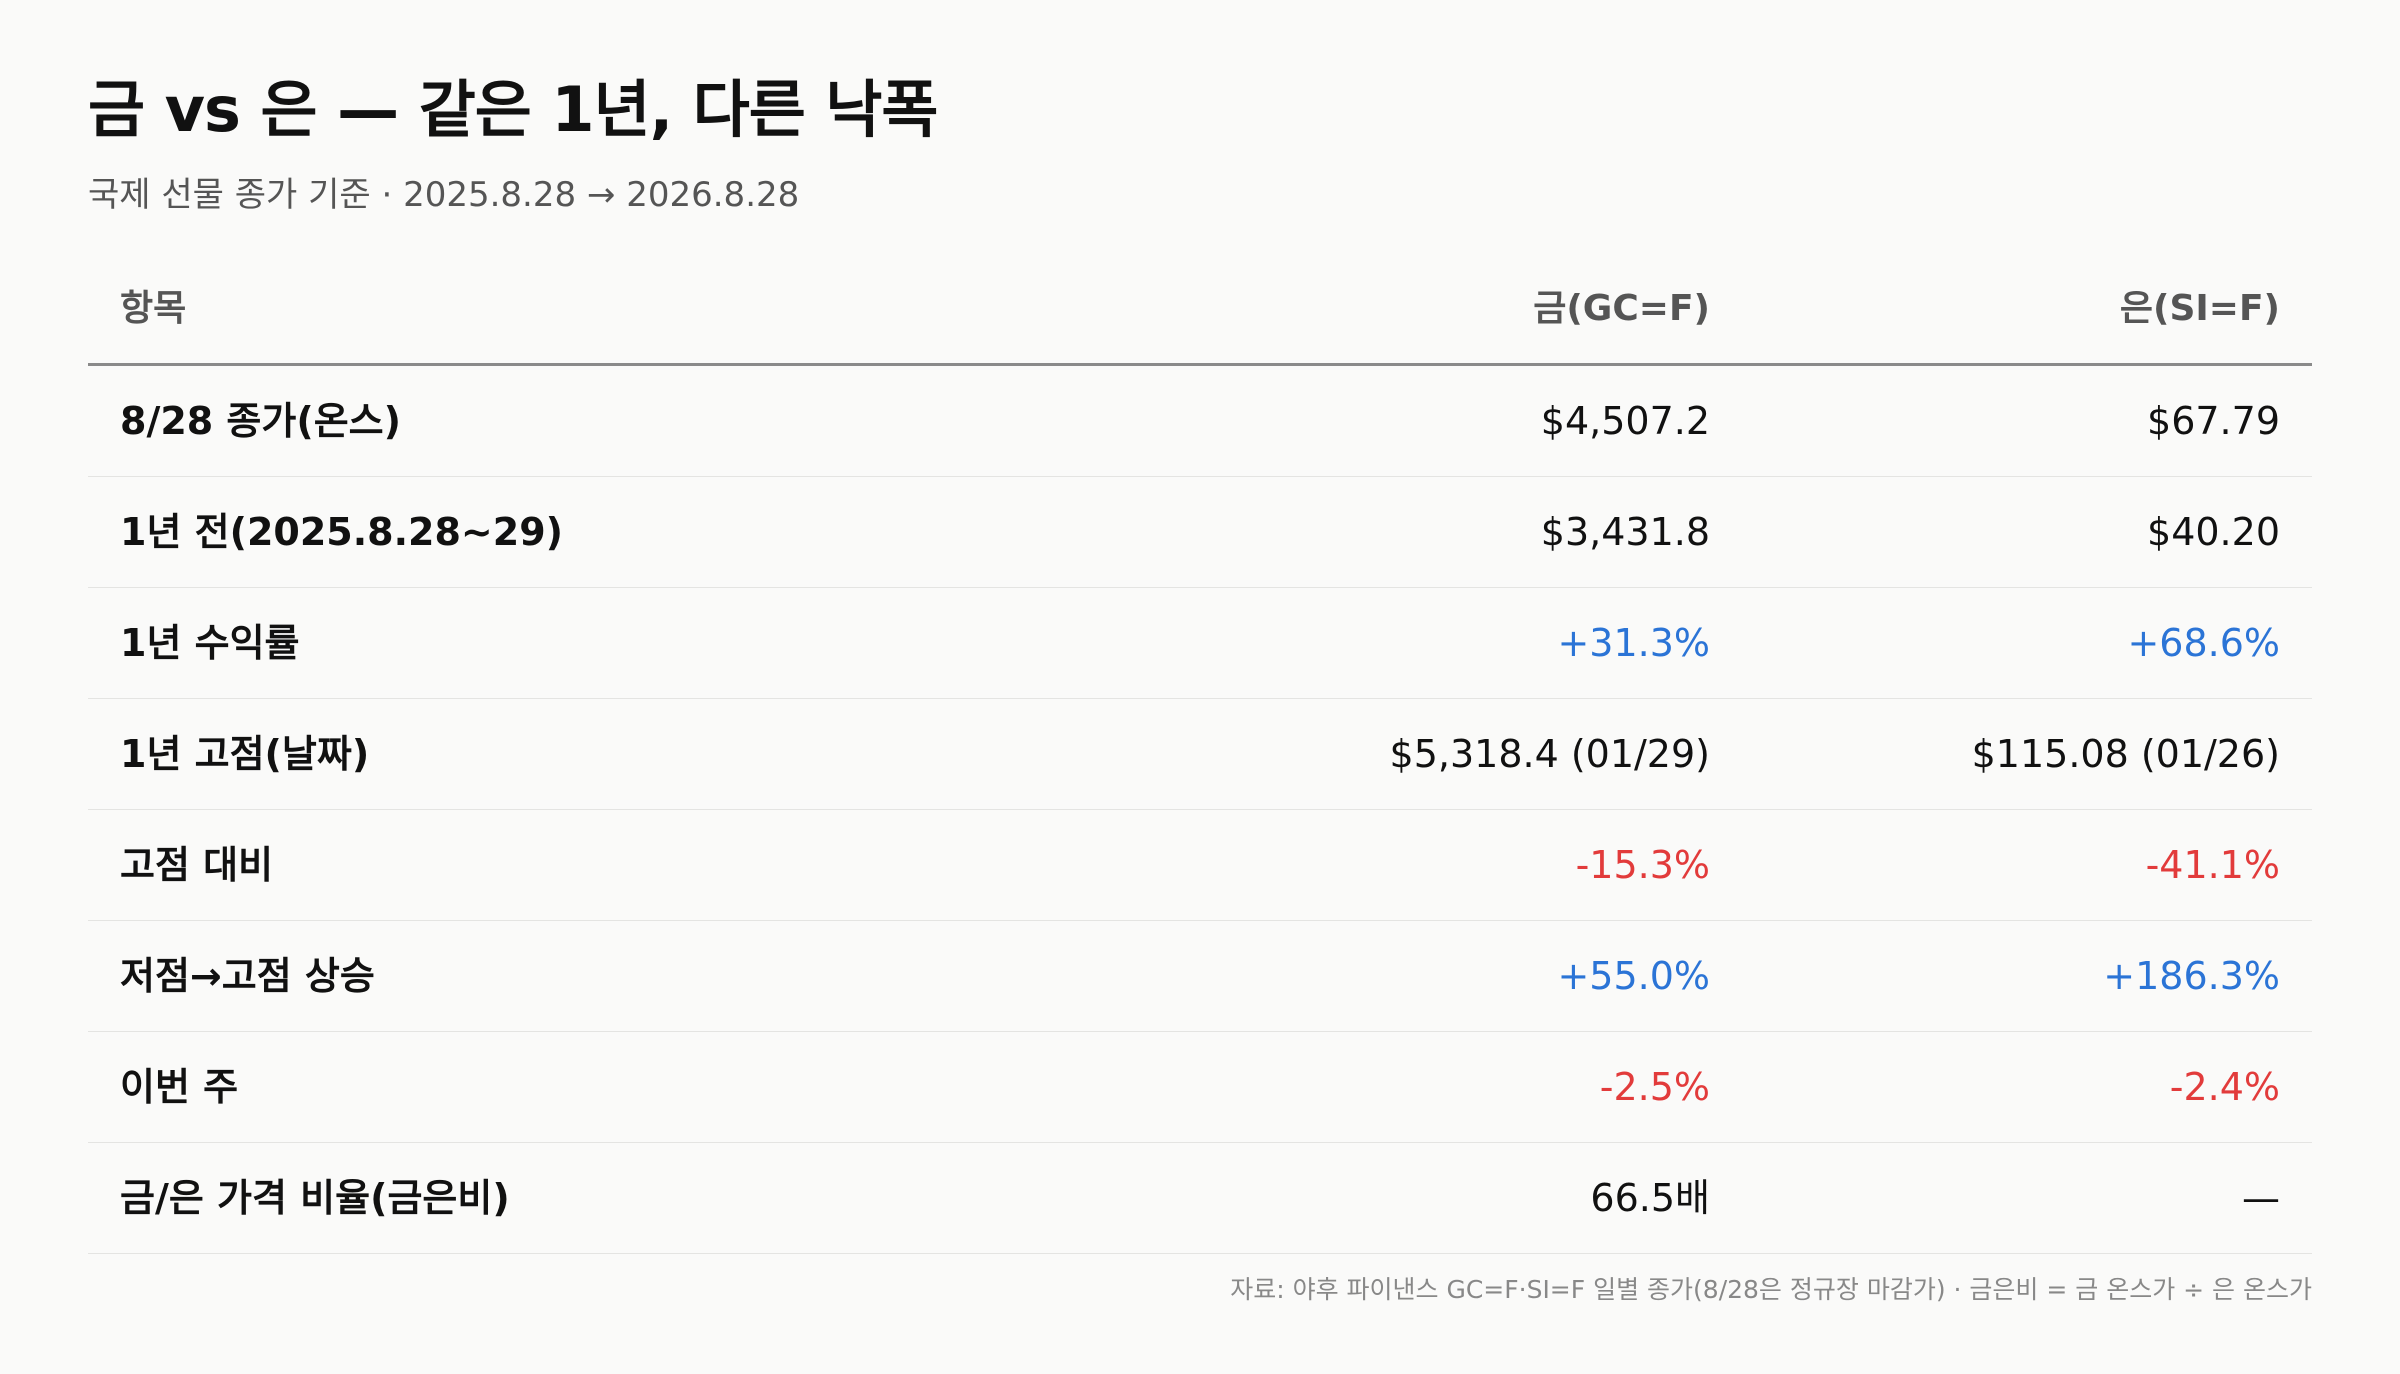 This screenshot has height=1374, width=2400. What do you see at coordinates (1625, 421) in the screenshot?
I see `gold-value: $4,507.2` at bounding box center [1625, 421].